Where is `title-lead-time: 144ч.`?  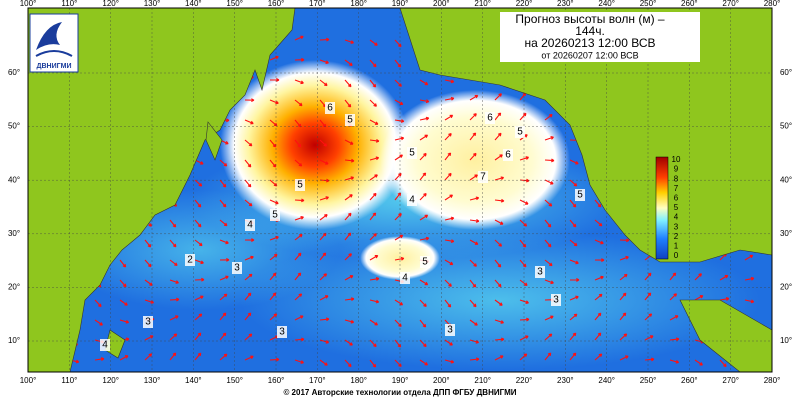 title-lead-time: 144ч. is located at coordinates (590, 31).